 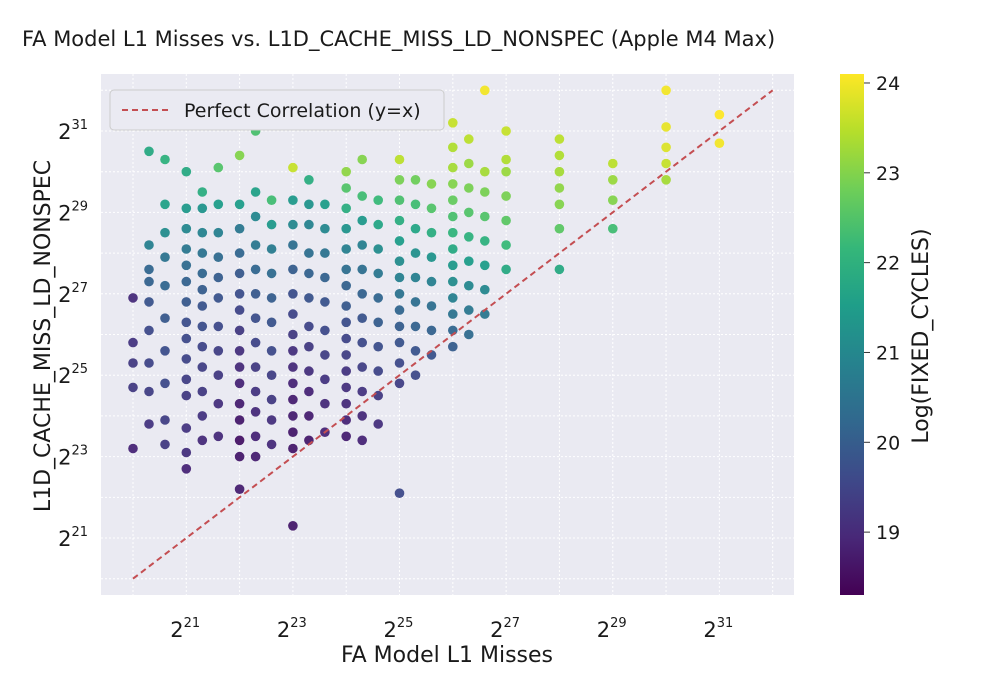 What do you see at coordinates (888, 533) in the screenshot?
I see `colorbar-tick-label: 19` at bounding box center [888, 533].